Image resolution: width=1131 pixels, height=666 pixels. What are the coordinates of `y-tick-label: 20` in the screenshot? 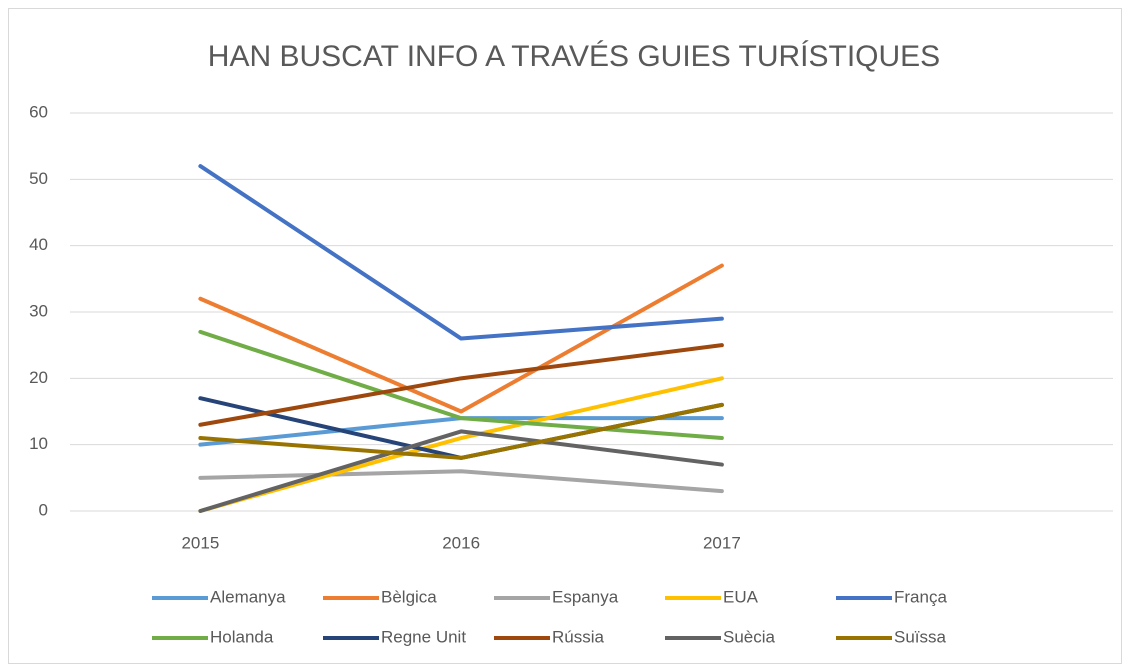 It's located at (38, 377).